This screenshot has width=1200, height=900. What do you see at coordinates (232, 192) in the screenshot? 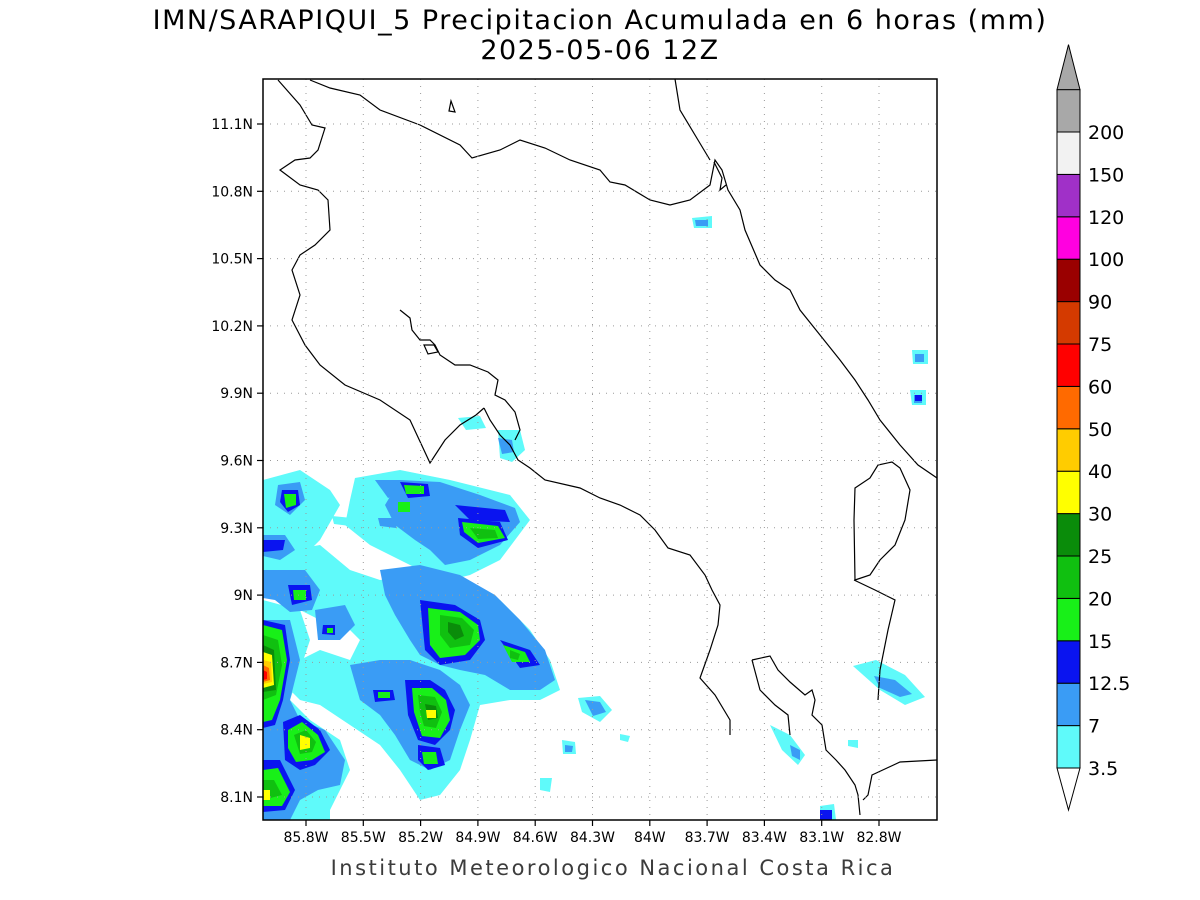
I see `lat-tick-label: 10.8N` at bounding box center [232, 192].